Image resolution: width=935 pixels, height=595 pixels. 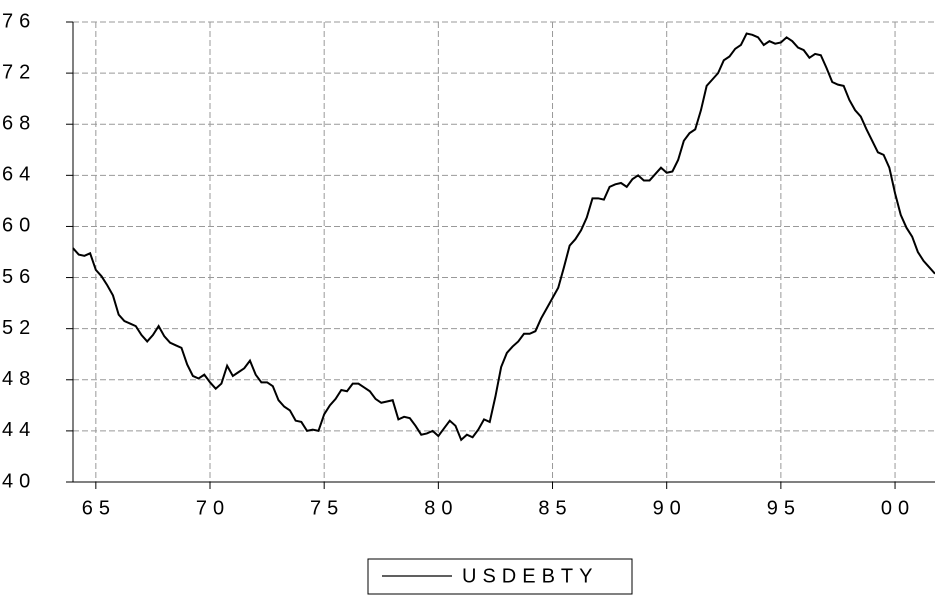 What do you see at coordinates (19, 21) in the screenshot?
I see `y-tick-label: 76` at bounding box center [19, 21].